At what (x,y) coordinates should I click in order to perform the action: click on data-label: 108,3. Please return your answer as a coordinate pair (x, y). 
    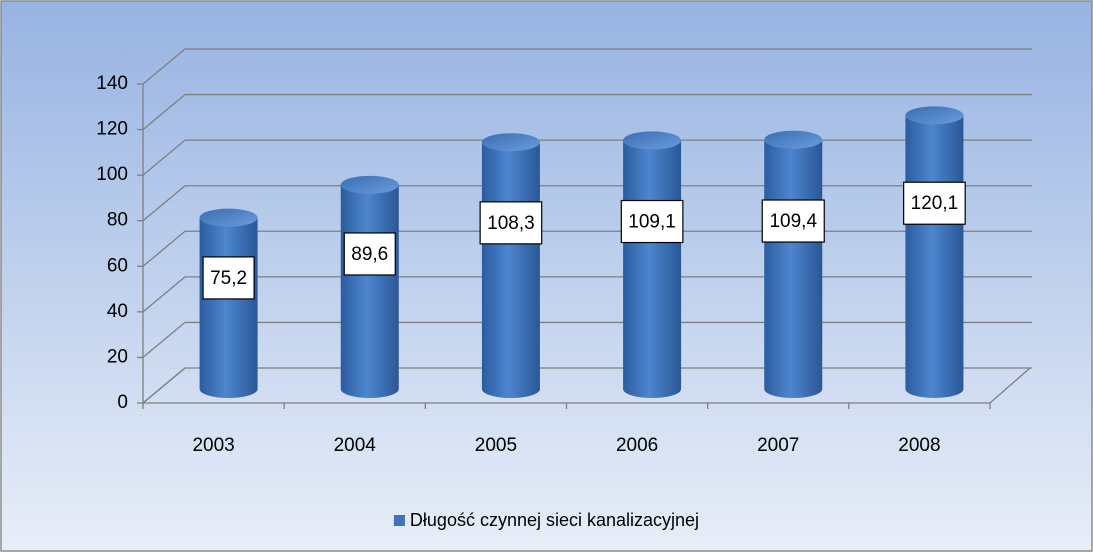
    Looking at the image, I should click on (511, 223).